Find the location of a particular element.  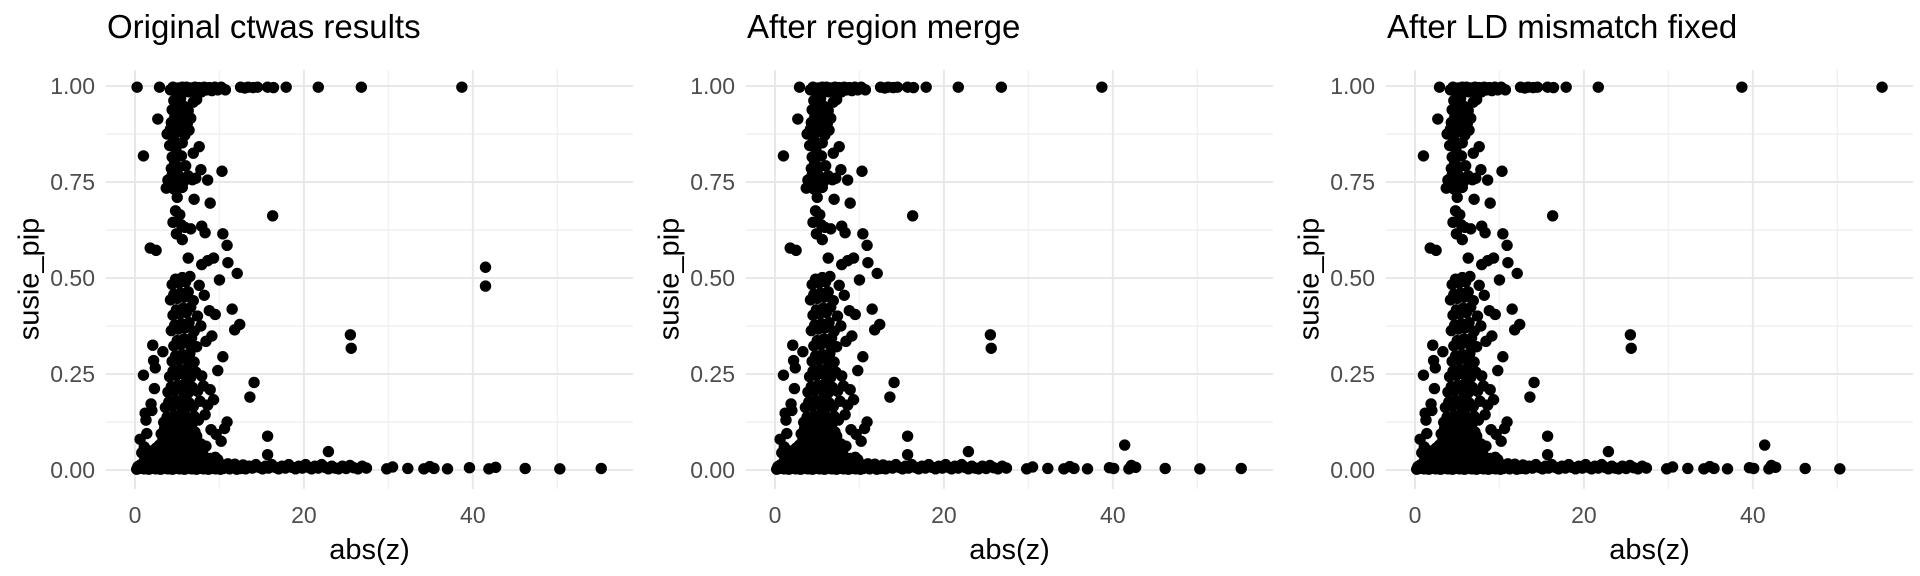

y-tick-label: 0.75 is located at coordinates (712, 182).